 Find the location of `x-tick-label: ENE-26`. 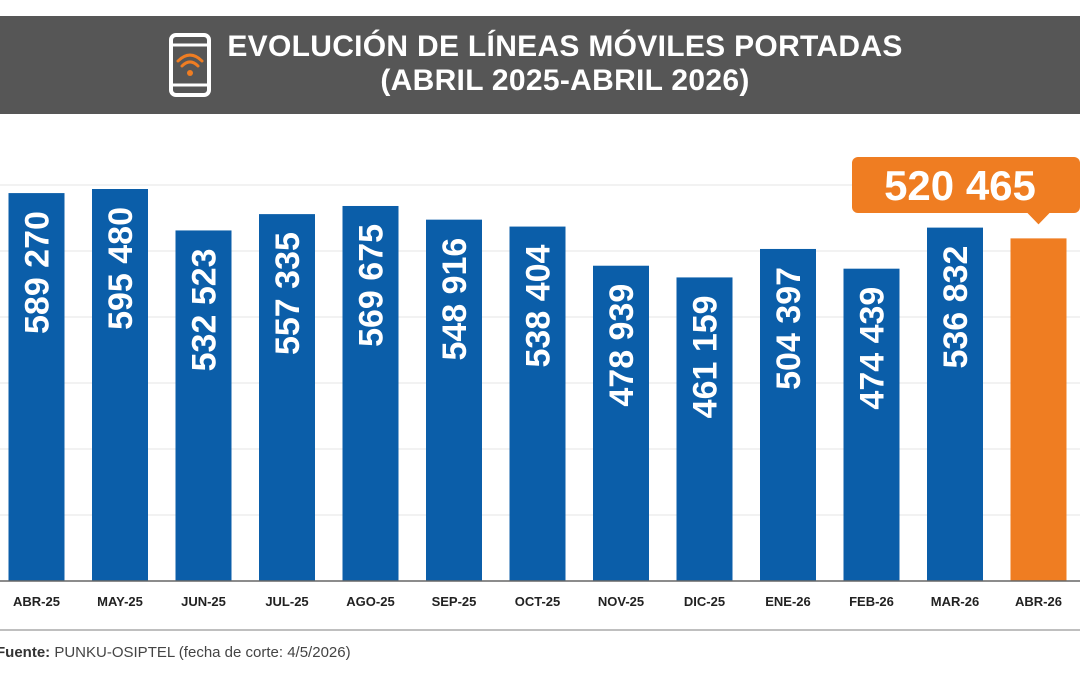

x-tick-label: ENE-26 is located at coordinates (788, 601).